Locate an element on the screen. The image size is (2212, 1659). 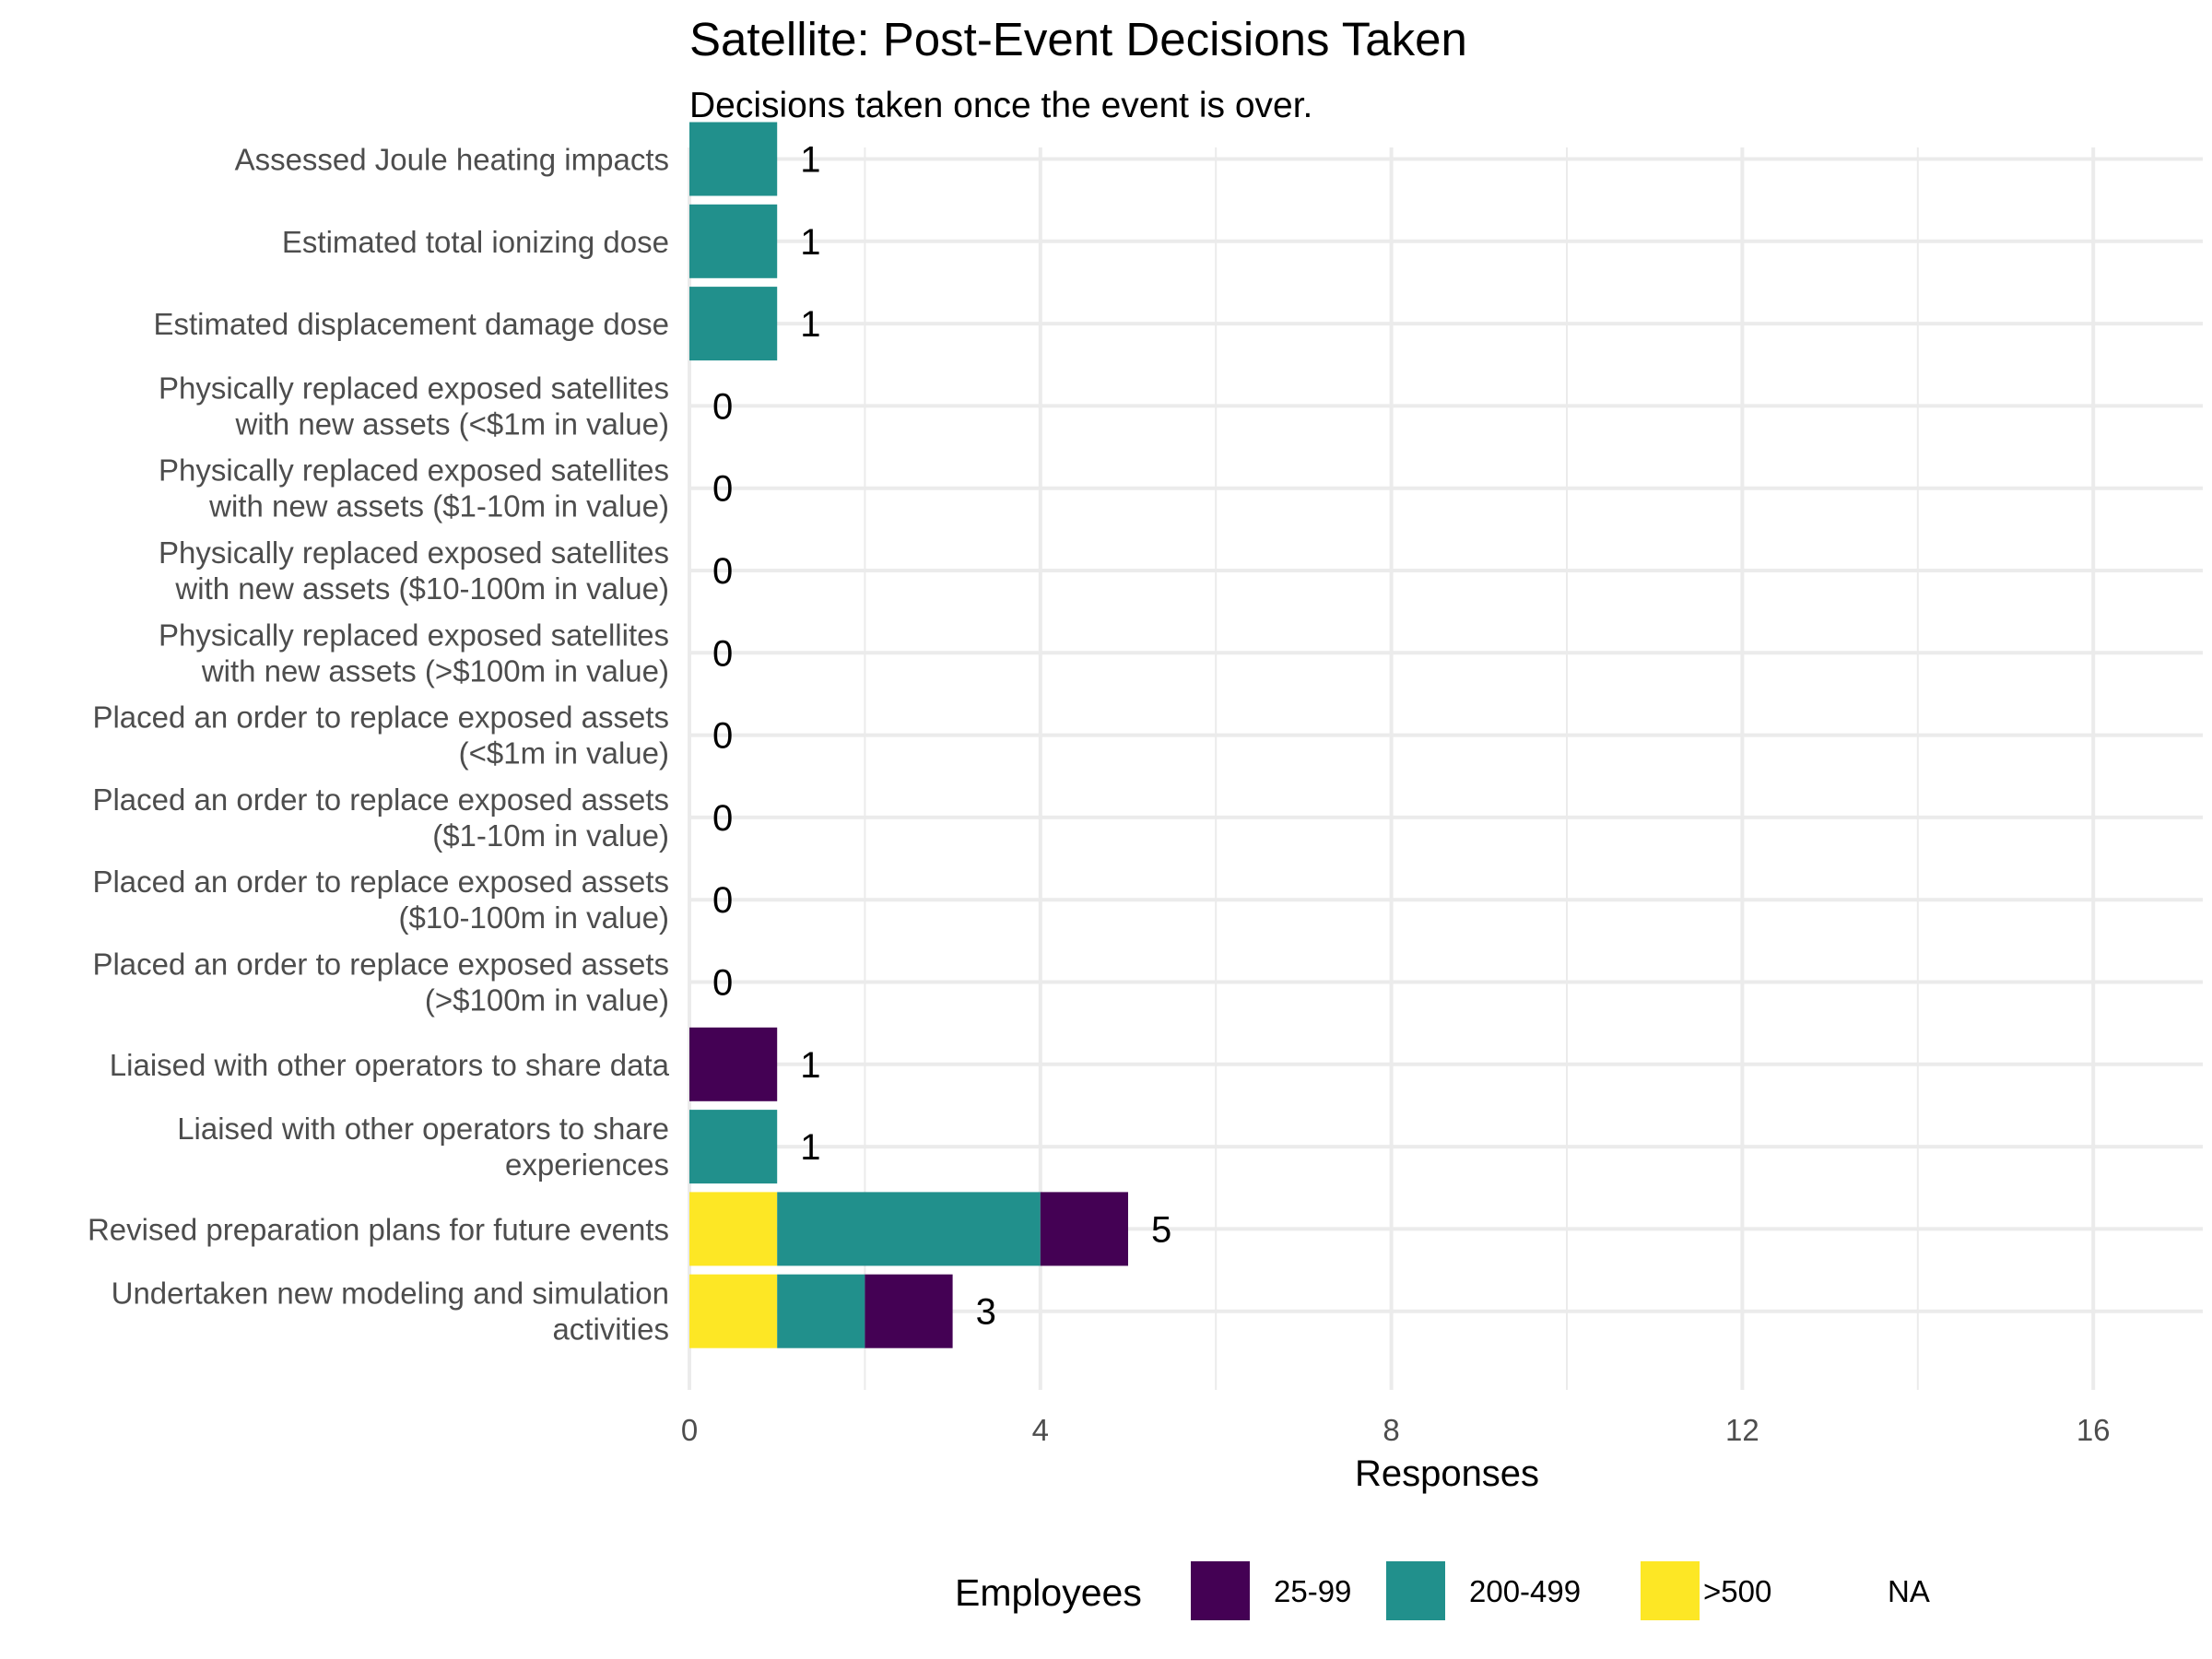
legend: Employees 25-99 200-499 >500 NA is located at coordinates (1442, 1590).